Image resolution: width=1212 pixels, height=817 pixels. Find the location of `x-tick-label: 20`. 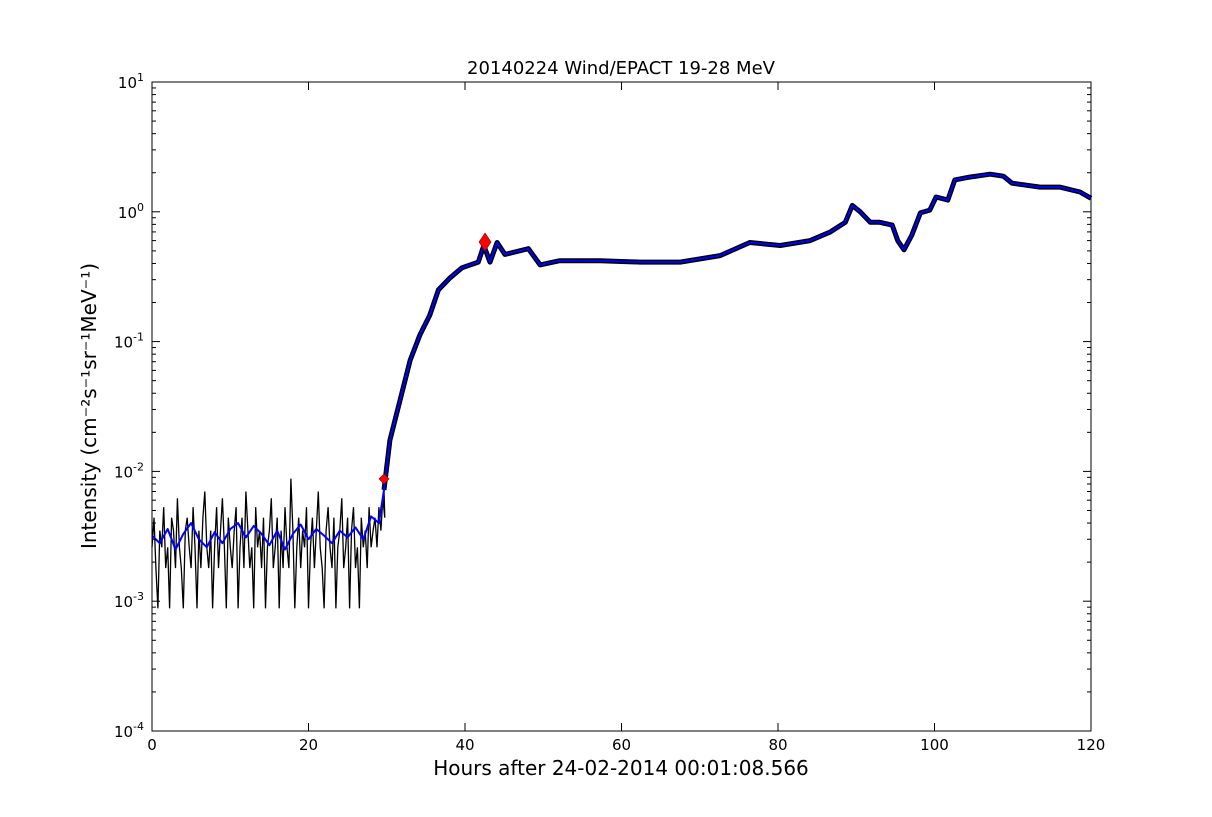

x-tick-label: 20 is located at coordinates (308, 745).